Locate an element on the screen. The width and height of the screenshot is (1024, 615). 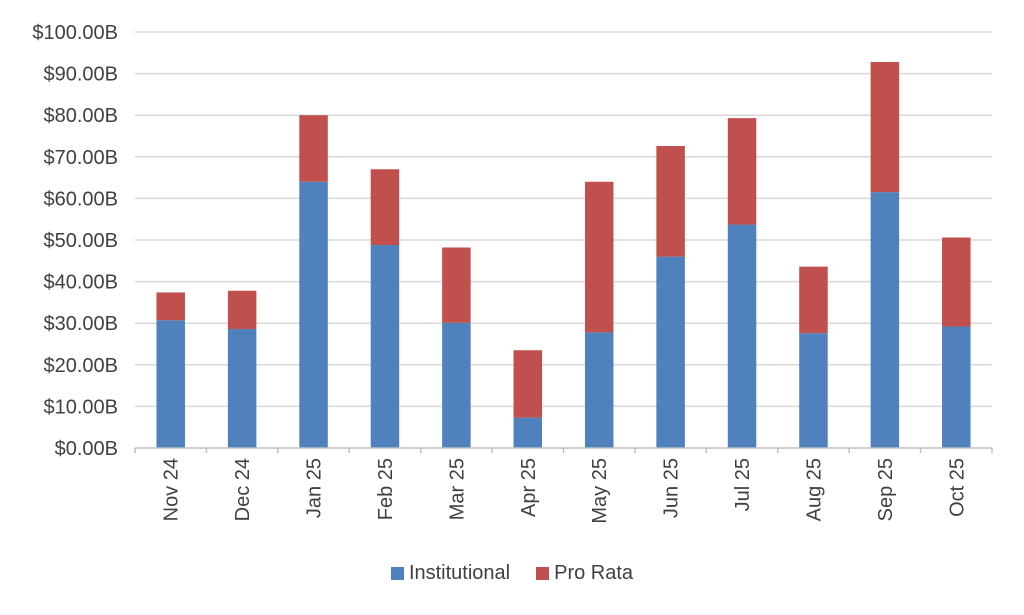
legend-item-pro-rata: Pro Rata is located at coordinates (584, 573).